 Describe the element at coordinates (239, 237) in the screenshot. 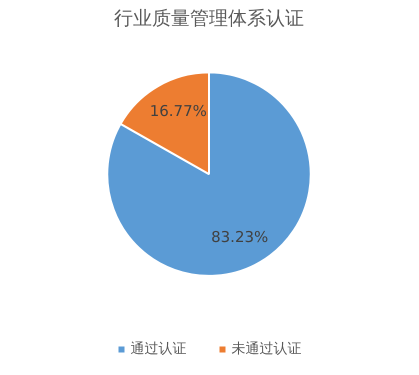

I see `data-label: 83.23%` at that location.